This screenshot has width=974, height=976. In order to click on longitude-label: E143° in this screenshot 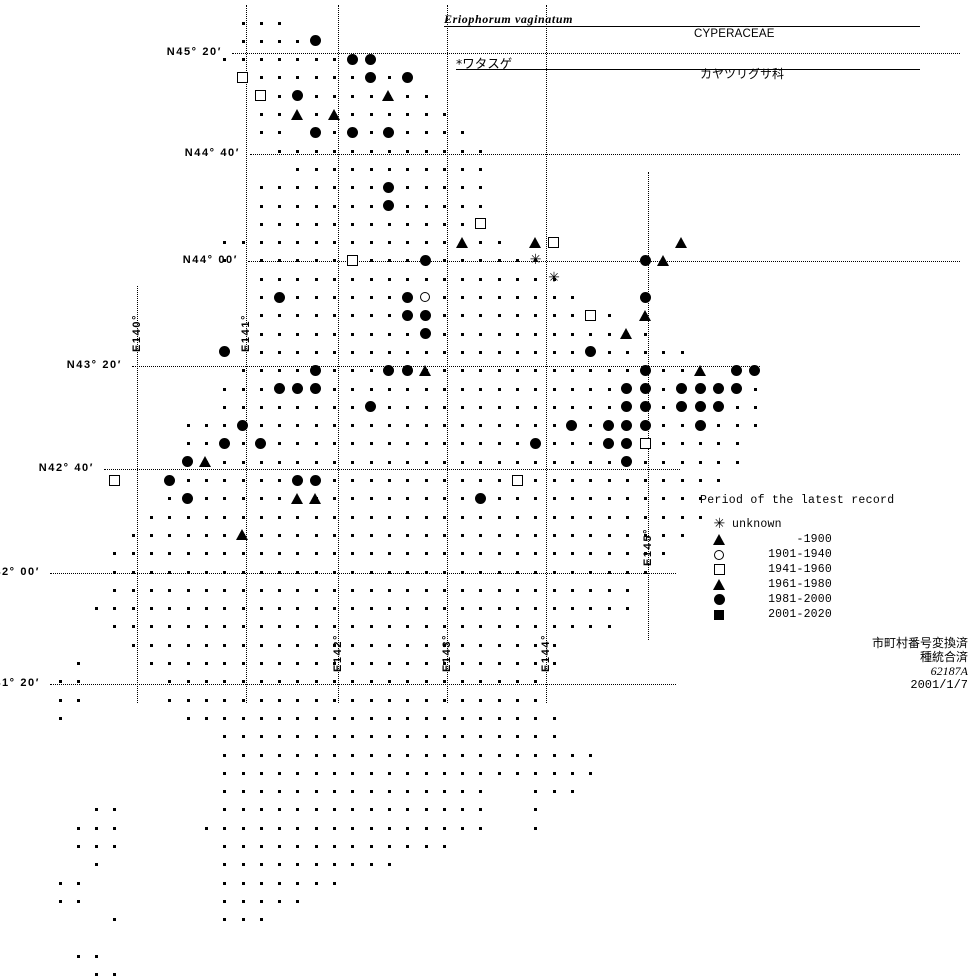, I will do `click(447, 652)`.